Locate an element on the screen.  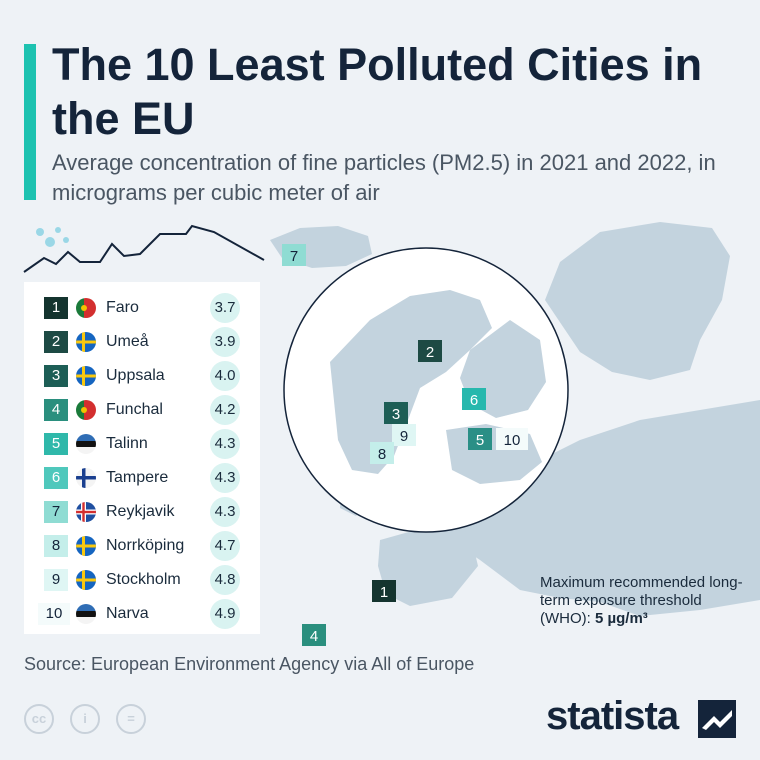
map-marker-3: 3 is located at coordinates (396, 413).